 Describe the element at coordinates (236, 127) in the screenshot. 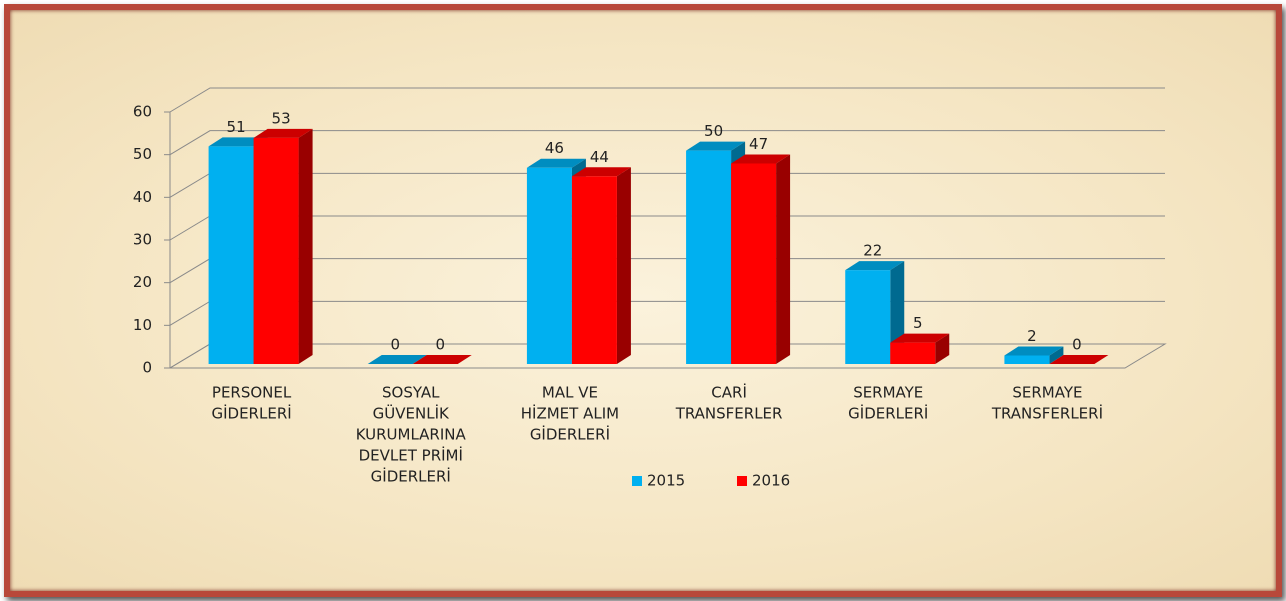

I see `value-label: 51` at that location.